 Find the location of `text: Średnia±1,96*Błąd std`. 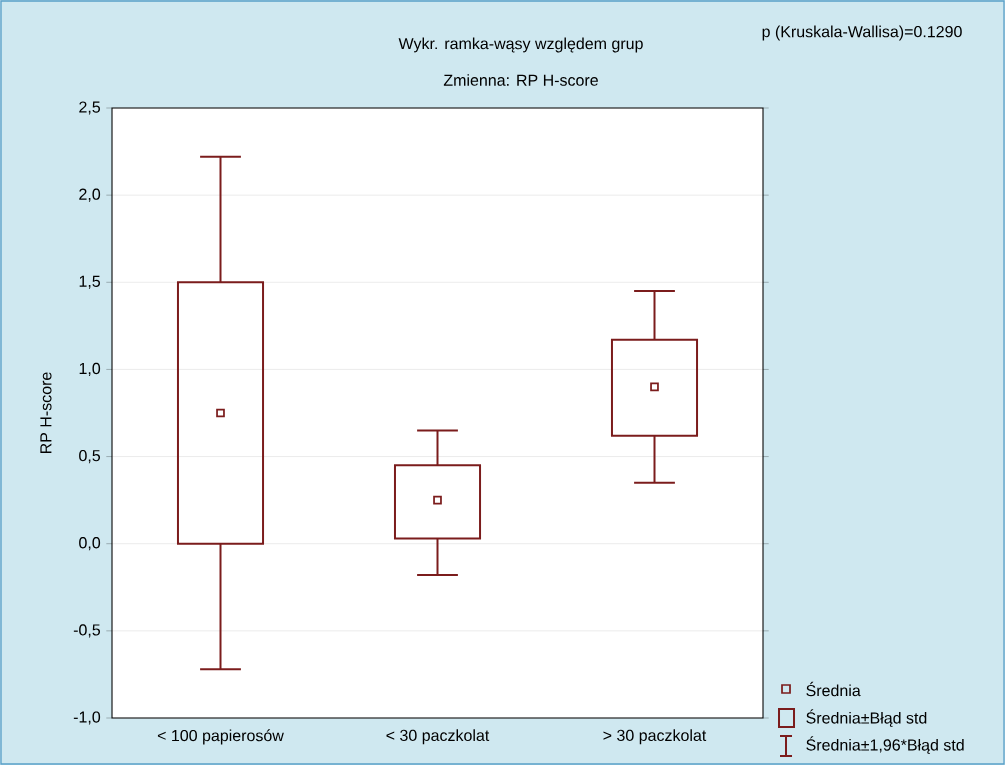

text: Średnia±1,96*Błąd std is located at coordinates (885, 745).